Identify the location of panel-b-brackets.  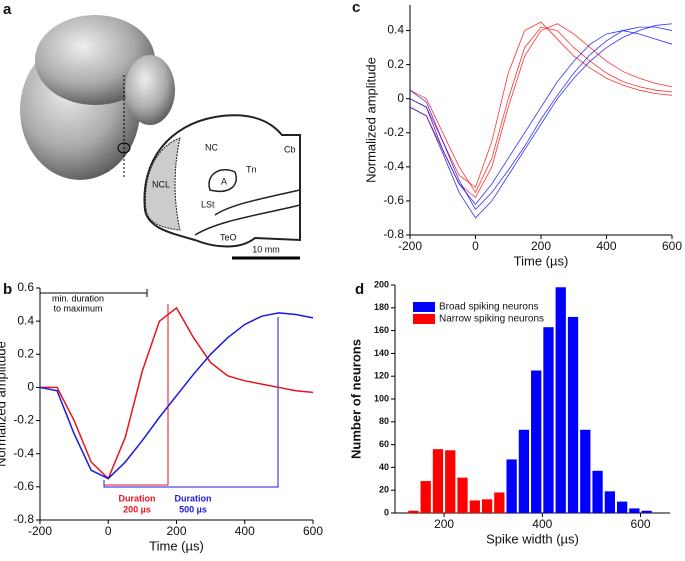
(159, 388).